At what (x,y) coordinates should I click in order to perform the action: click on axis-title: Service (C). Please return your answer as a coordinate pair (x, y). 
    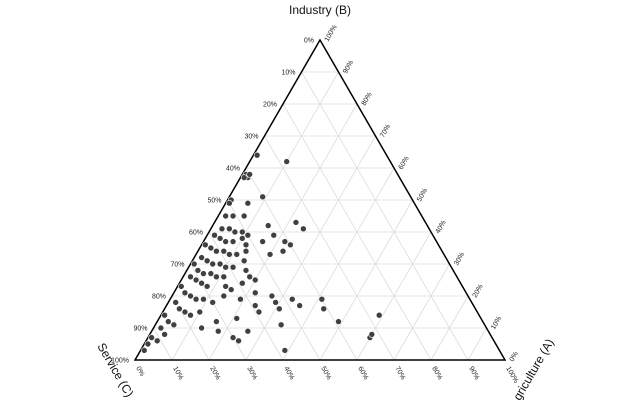
    Looking at the image, I should click on (115, 370).